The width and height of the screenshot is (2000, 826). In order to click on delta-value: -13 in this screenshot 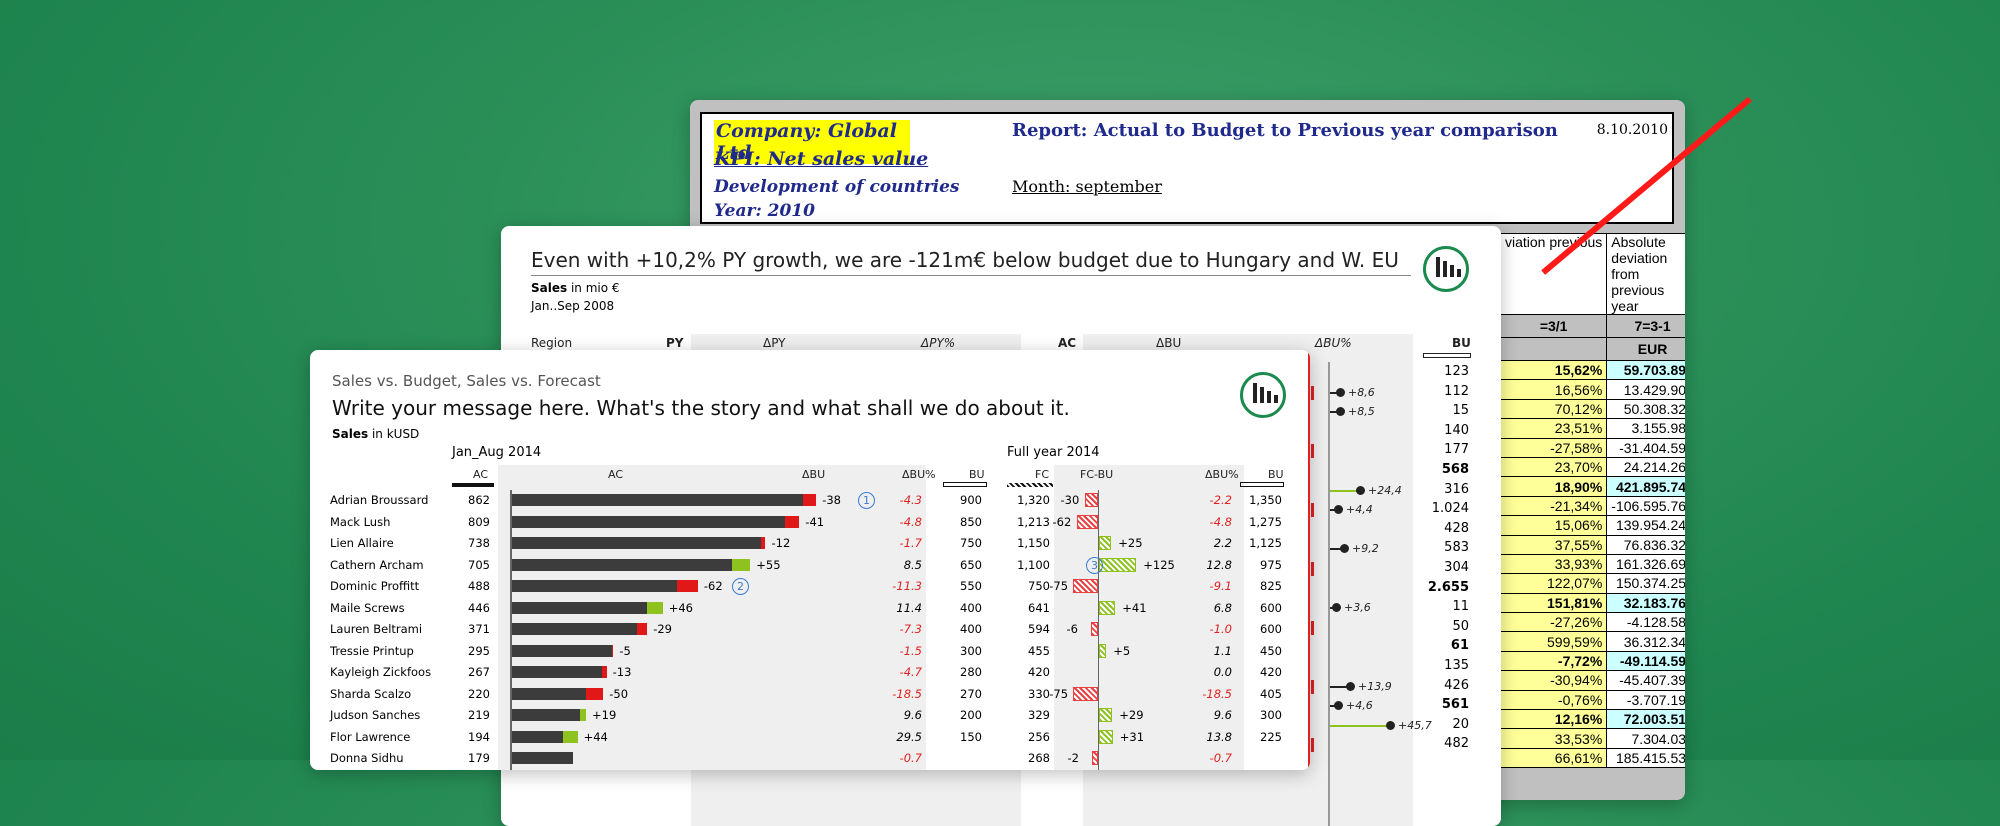, I will do `click(622, 672)`.